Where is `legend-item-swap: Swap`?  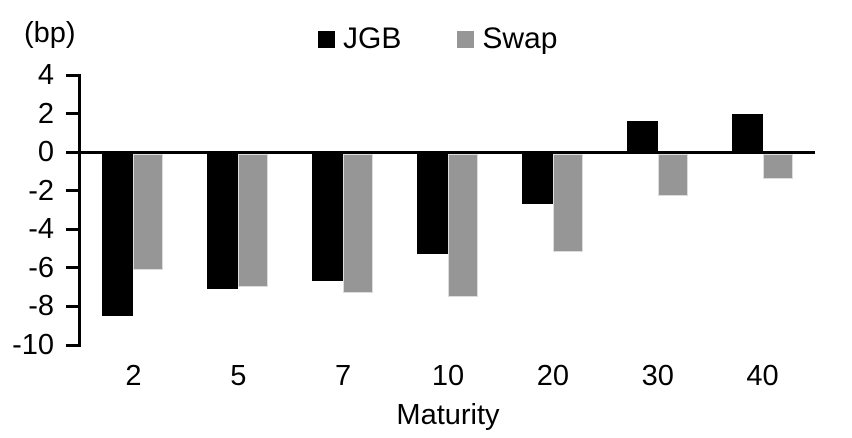 legend-item-swap: Swap is located at coordinates (507, 39).